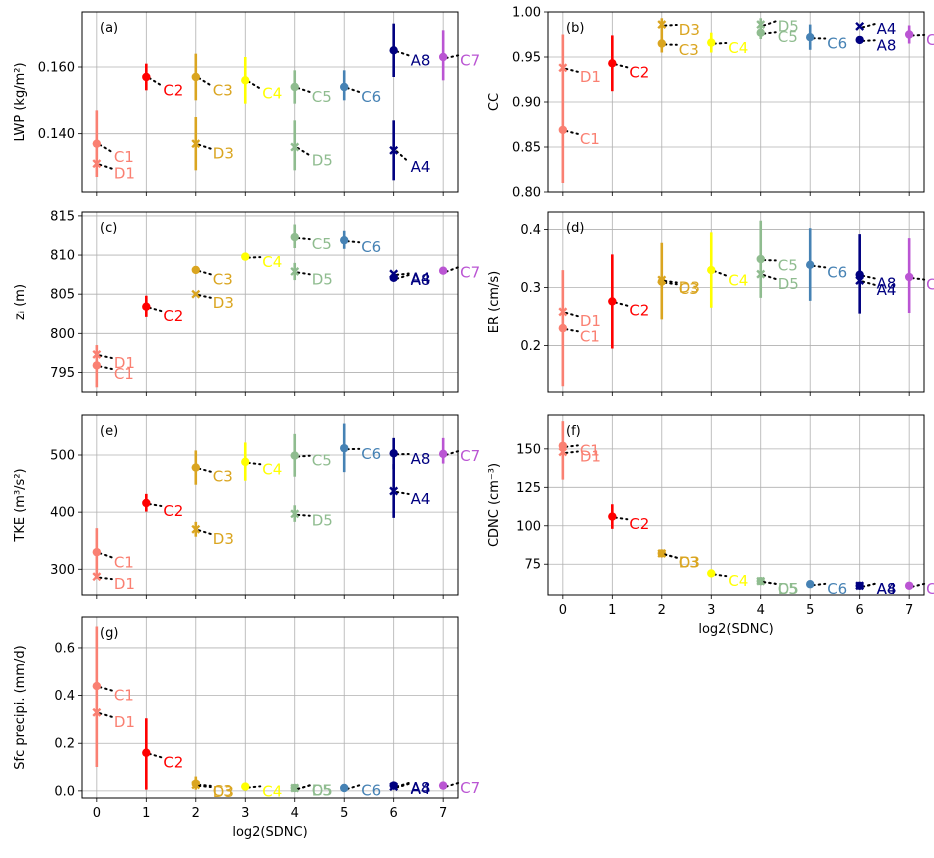 The width and height of the screenshot is (934, 858). What do you see at coordinates (109, 633) in the screenshot?
I see `panel-label: (g)` at bounding box center [109, 633].